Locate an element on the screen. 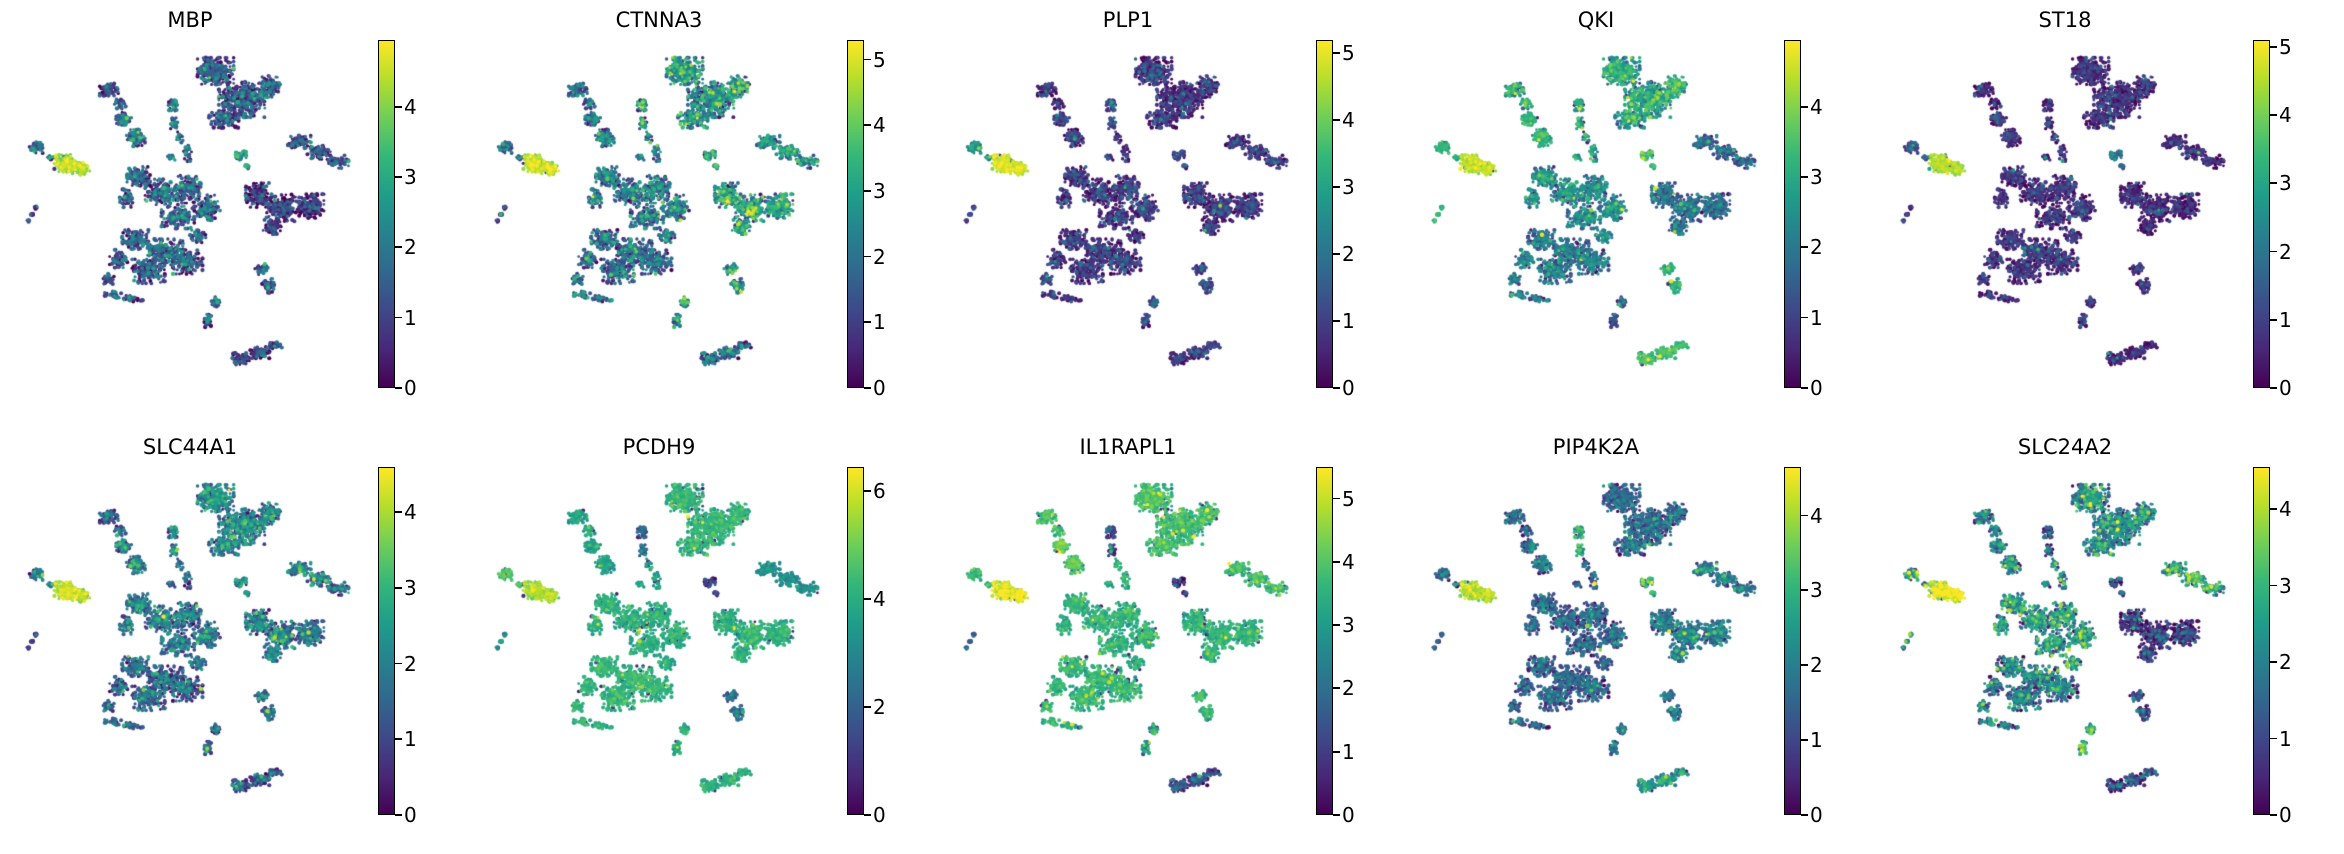  panel-title: PIP4K2A is located at coordinates (1596, 447).